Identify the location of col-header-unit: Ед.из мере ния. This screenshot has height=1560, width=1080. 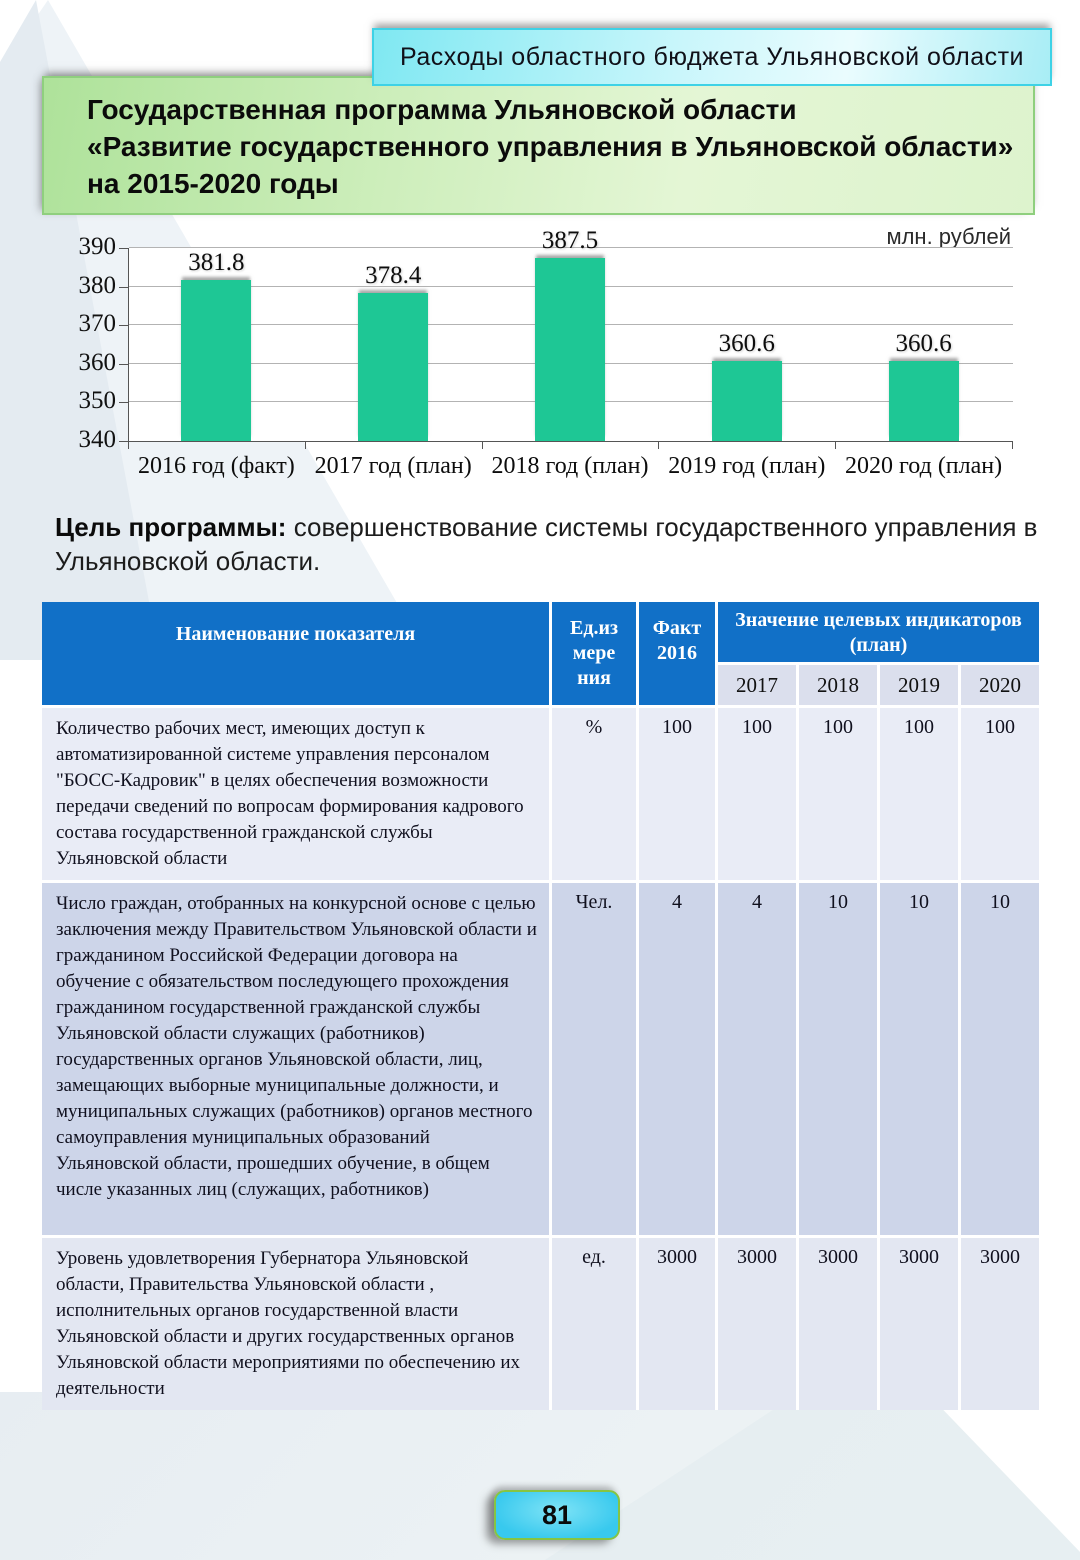
(594, 653).